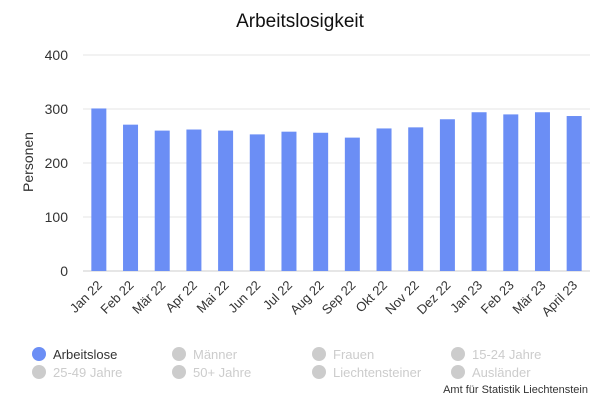 The height and width of the screenshot is (400, 600). I want to click on legend-label: Frauen, so click(354, 354).